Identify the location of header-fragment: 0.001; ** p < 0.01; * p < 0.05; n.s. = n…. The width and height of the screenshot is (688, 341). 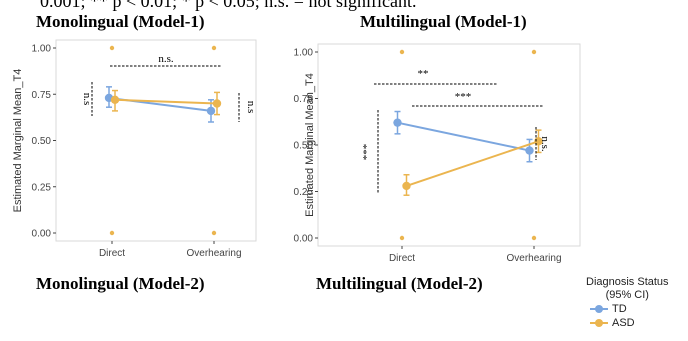
(228, 5).